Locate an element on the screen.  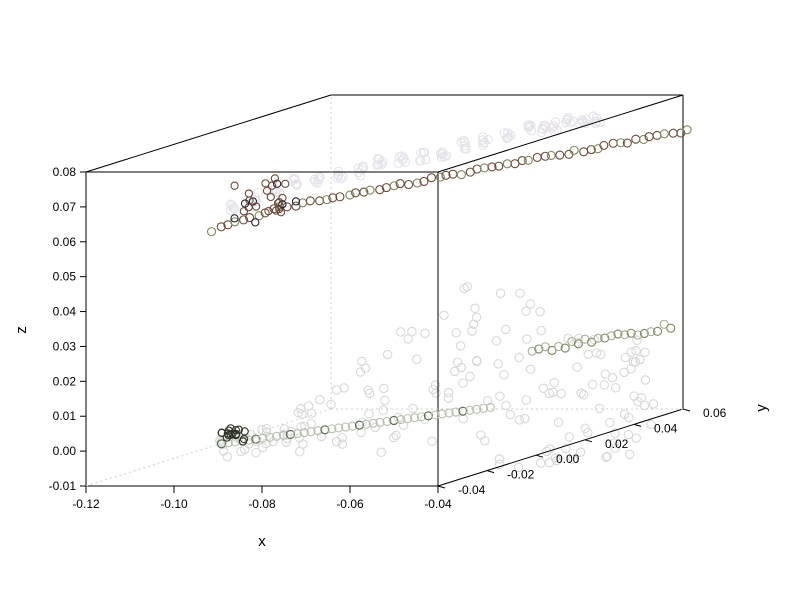
x-tick-label: -0.06 is located at coordinates (350, 504).